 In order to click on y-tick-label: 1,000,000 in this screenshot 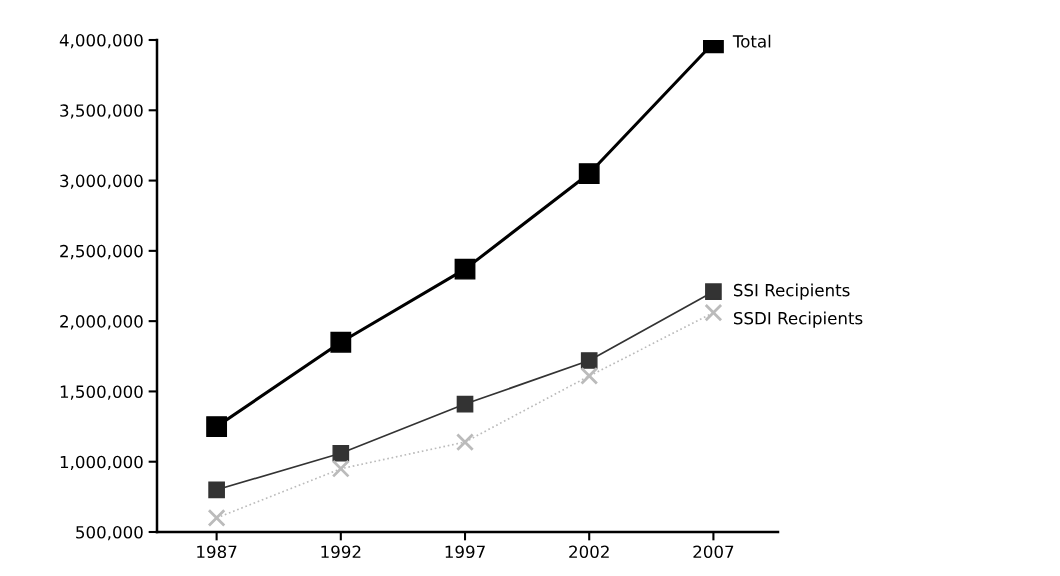, I will do `click(101, 462)`.